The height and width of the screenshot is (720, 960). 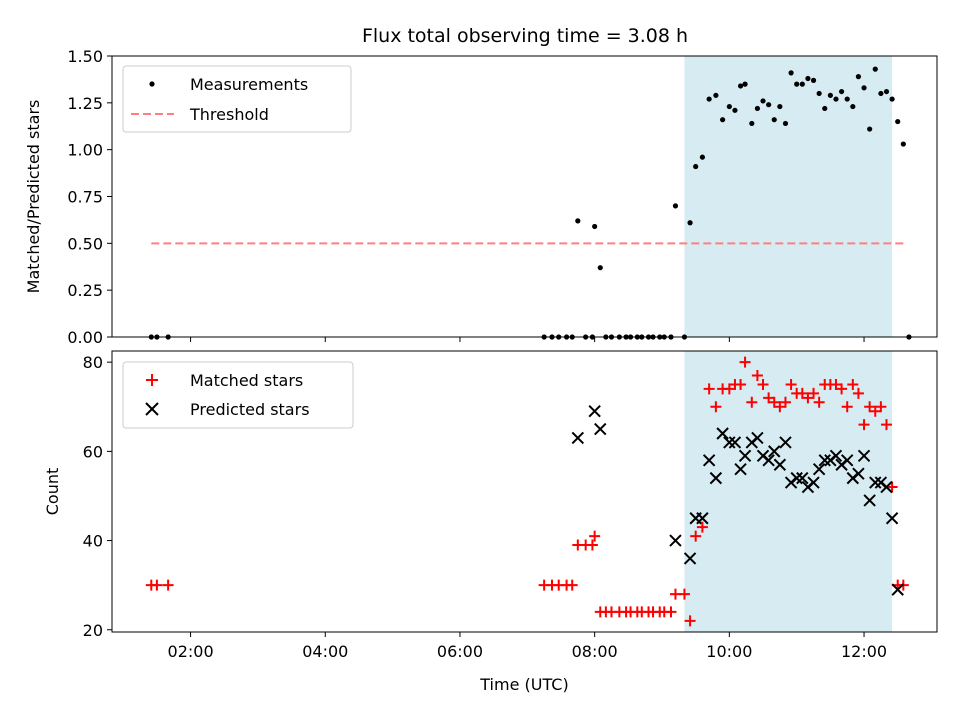 I want to click on x-tick-label: 10:00, so click(x=729, y=651).